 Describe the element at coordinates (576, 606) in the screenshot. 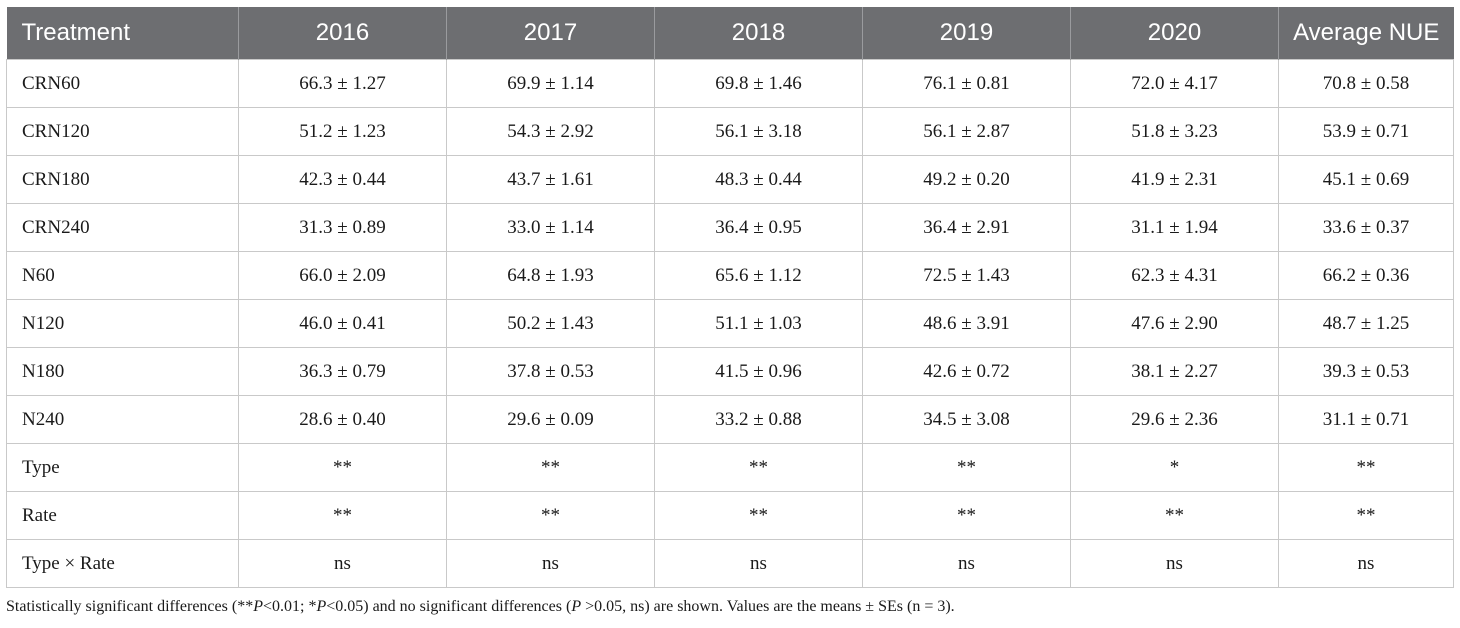

I see `footnote-p-3: P` at that location.